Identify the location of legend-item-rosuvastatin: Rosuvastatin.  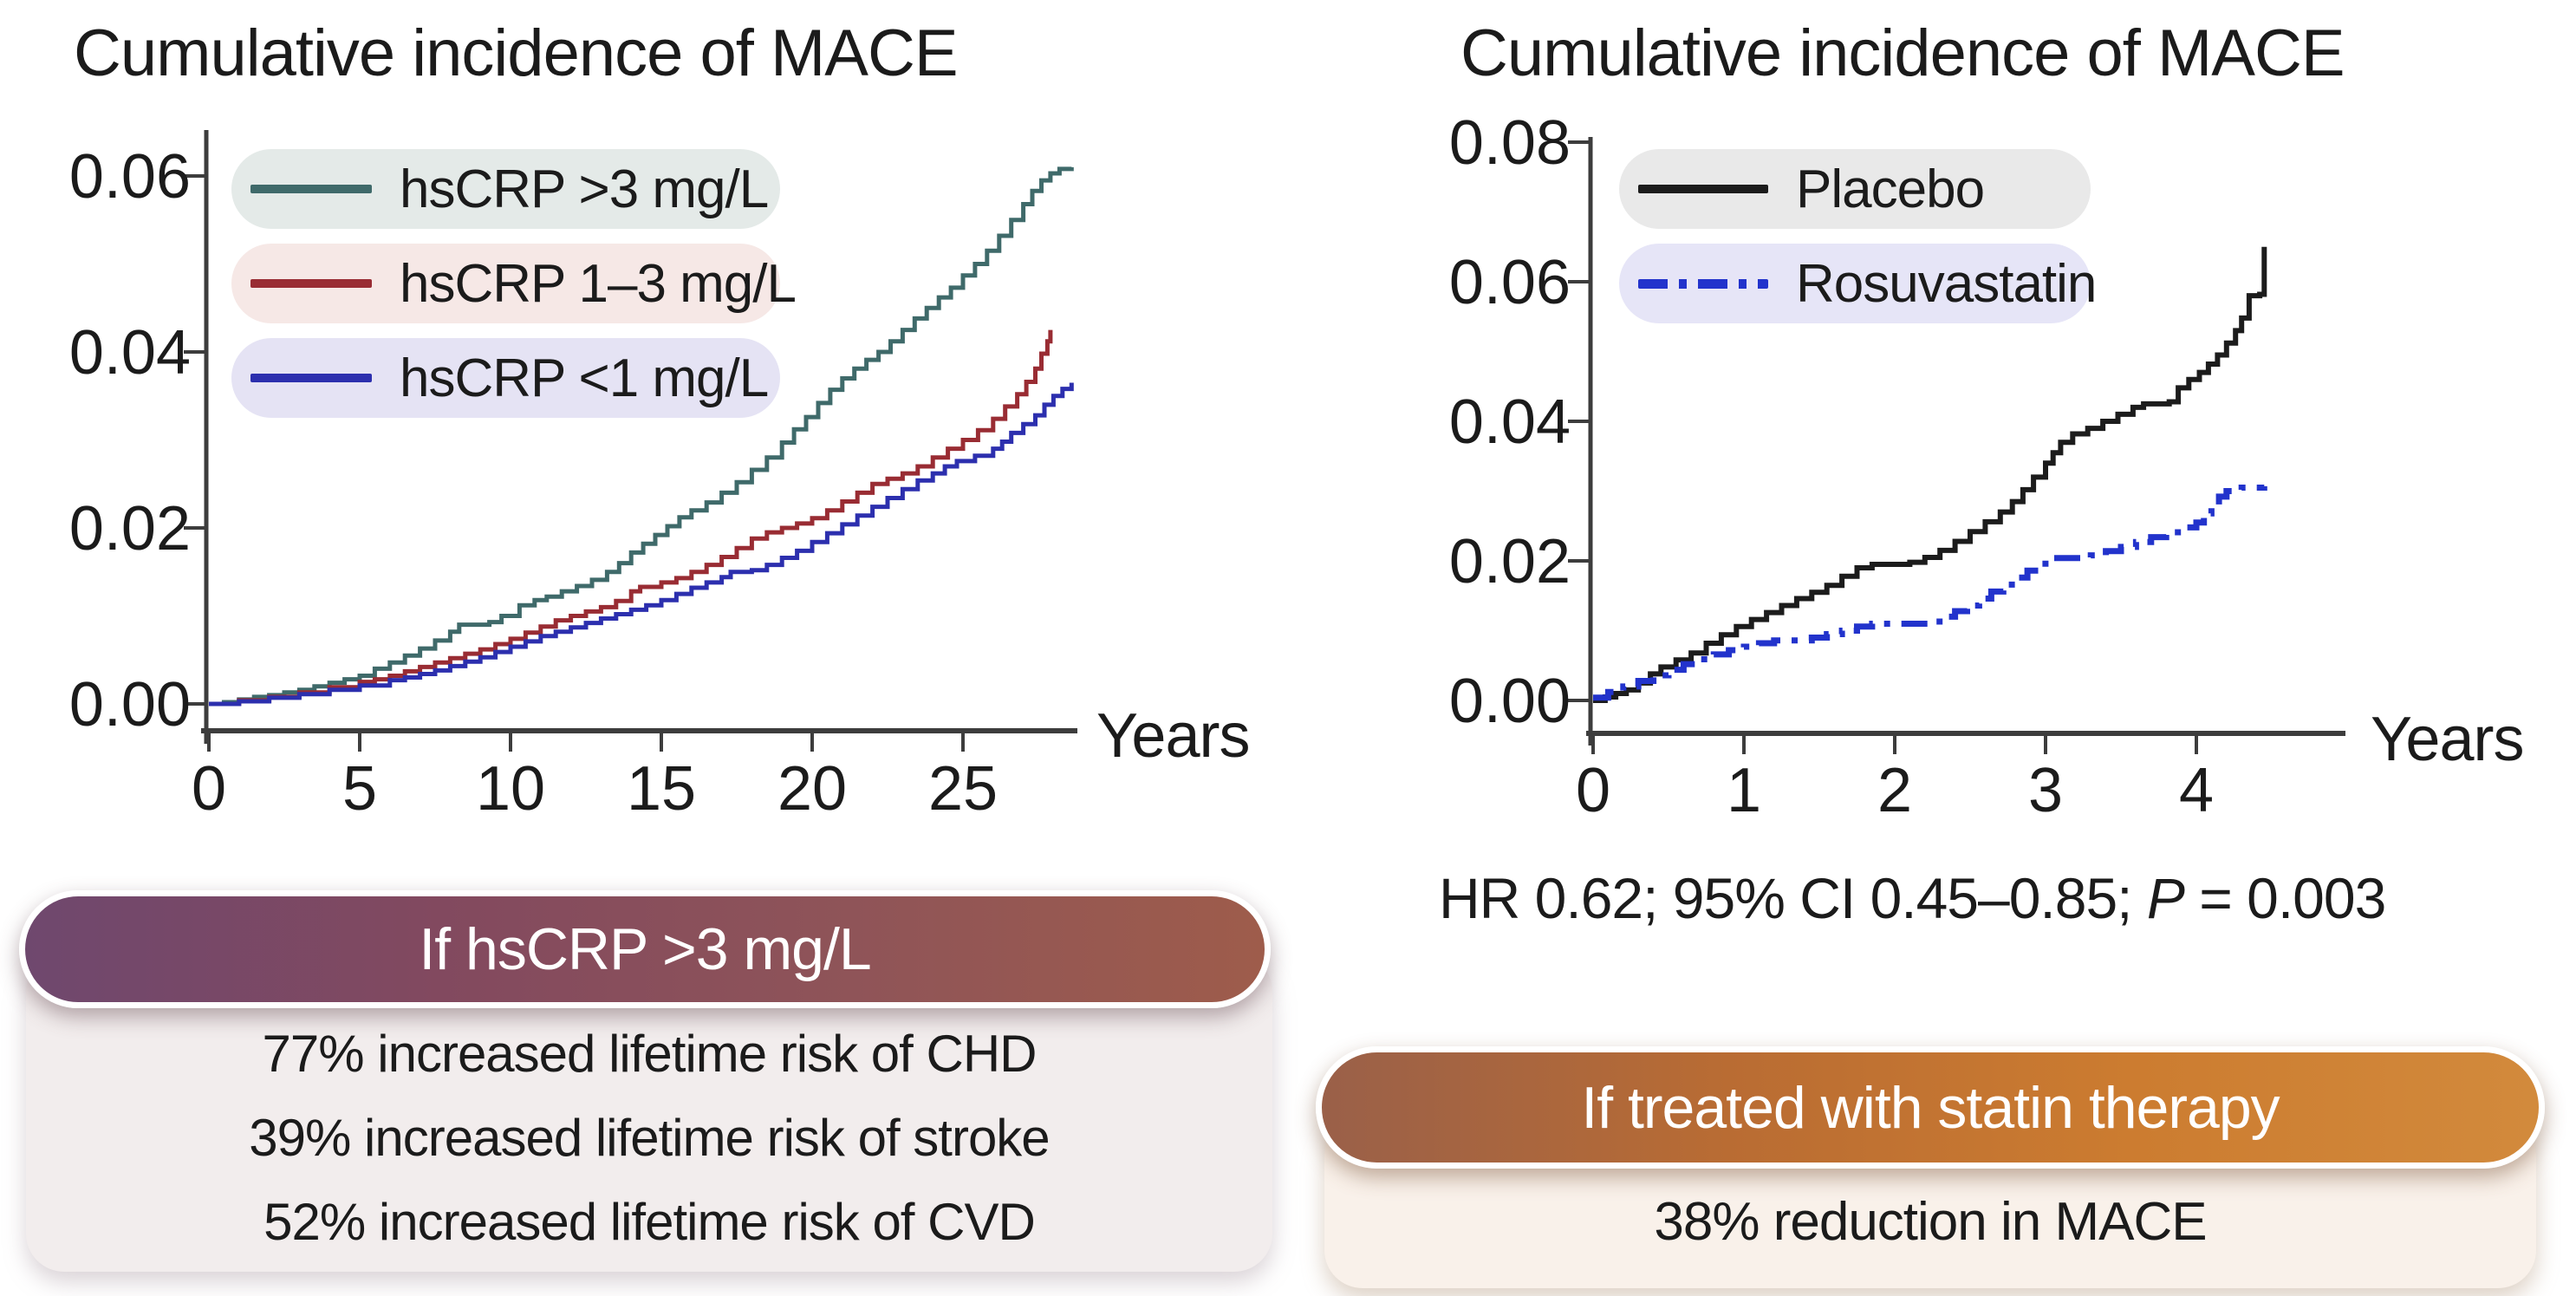
(1858, 283).